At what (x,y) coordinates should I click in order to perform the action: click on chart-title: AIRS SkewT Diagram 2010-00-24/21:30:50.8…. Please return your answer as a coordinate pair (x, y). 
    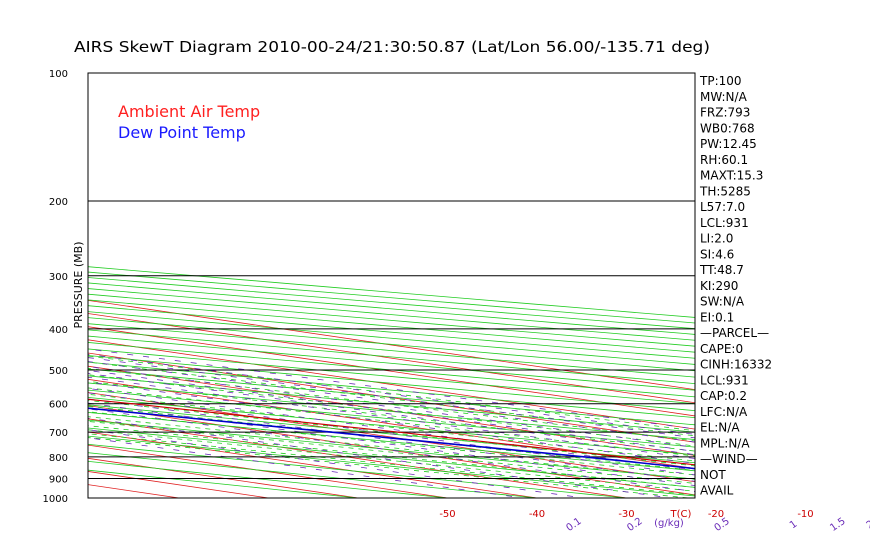
    Looking at the image, I should click on (392, 47).